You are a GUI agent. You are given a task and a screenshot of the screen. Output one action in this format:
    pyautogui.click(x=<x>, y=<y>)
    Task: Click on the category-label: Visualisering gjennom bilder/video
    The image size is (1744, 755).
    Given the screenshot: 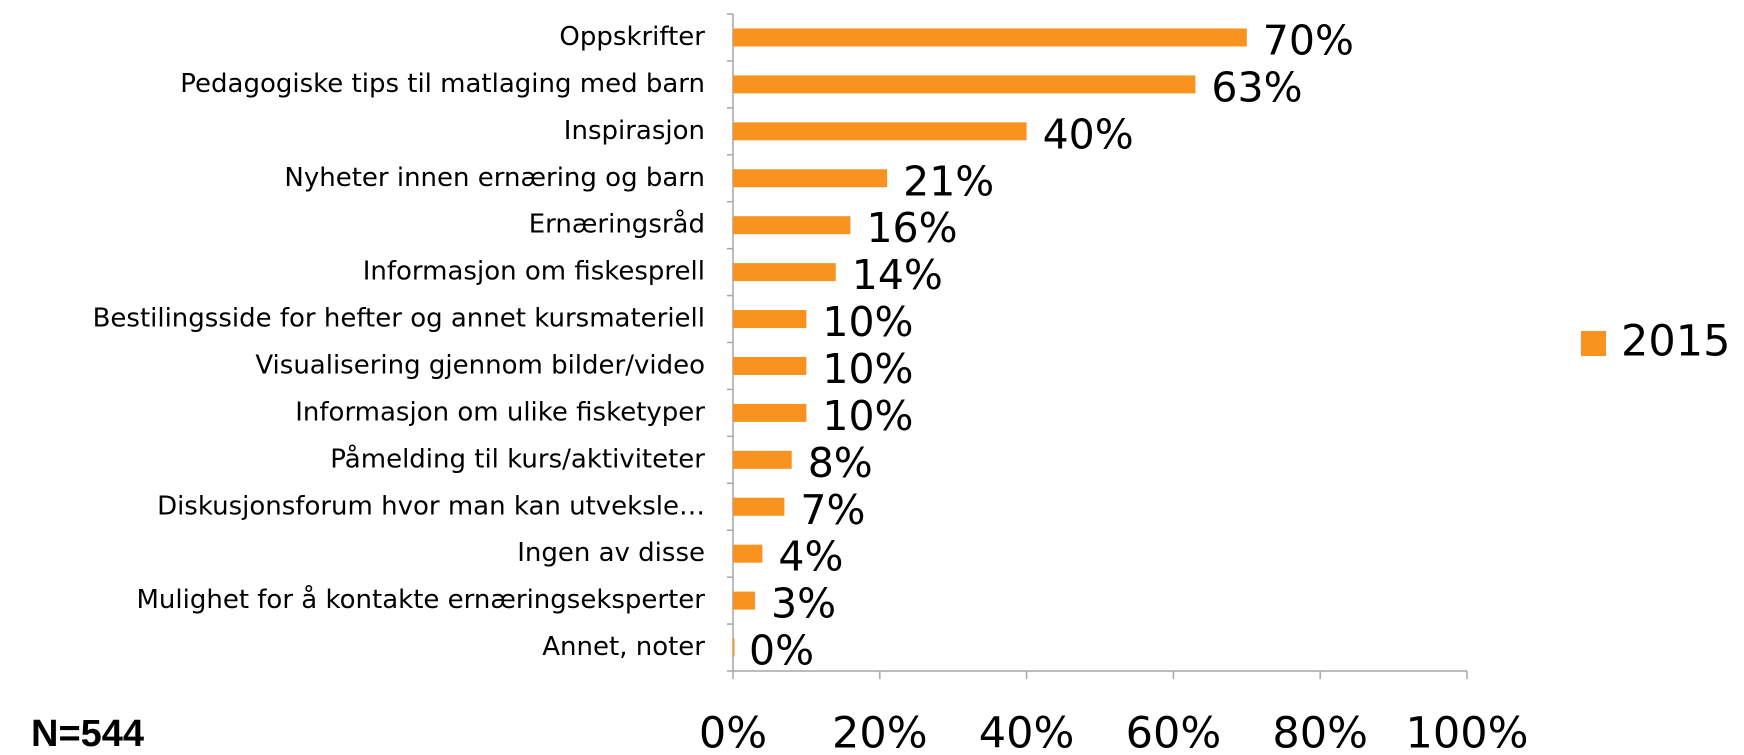 What is the action you would take?
    pyautogui.click(x=480, y=365)
    